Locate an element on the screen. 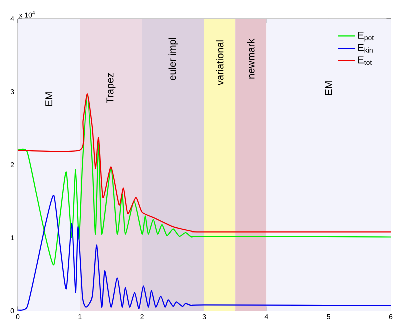 The image size is (400, 328). legend-label: E$_{pot}$ is located at coordinates (366, 37).